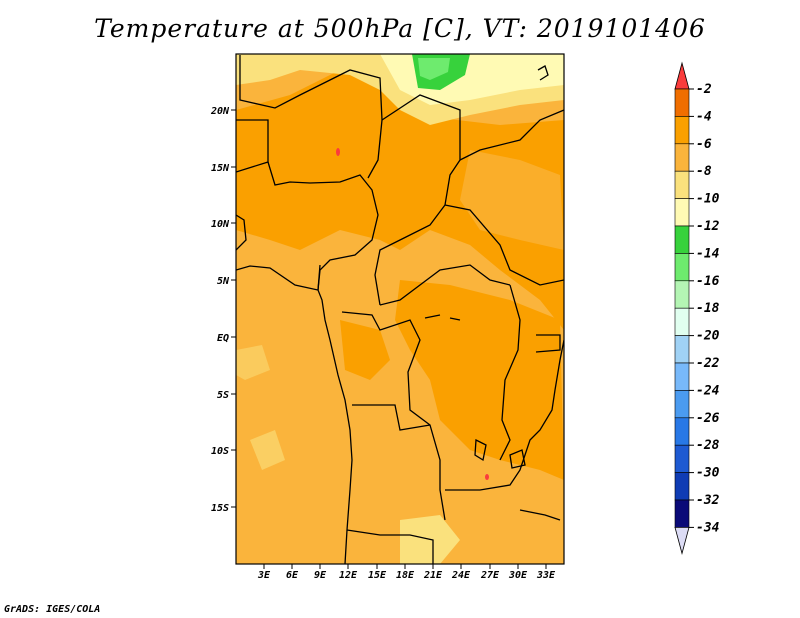  Describe the element at coordinates (518, 575) in the screenshot. I see `lon-label: 30E` at that location.